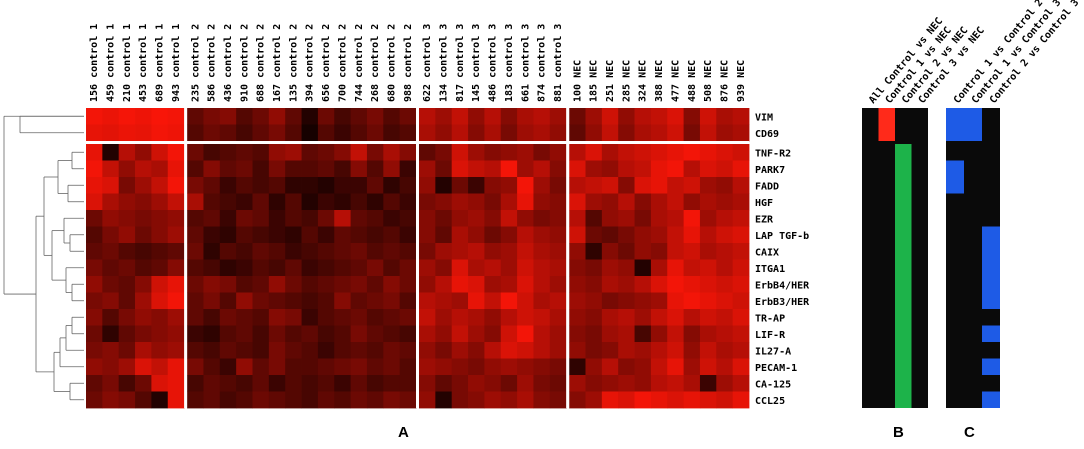 The image size is (1084, 449). Describe the element at coordinates (391, 63) in the screenshot. I see `column-label: 680 control 2` at that location.